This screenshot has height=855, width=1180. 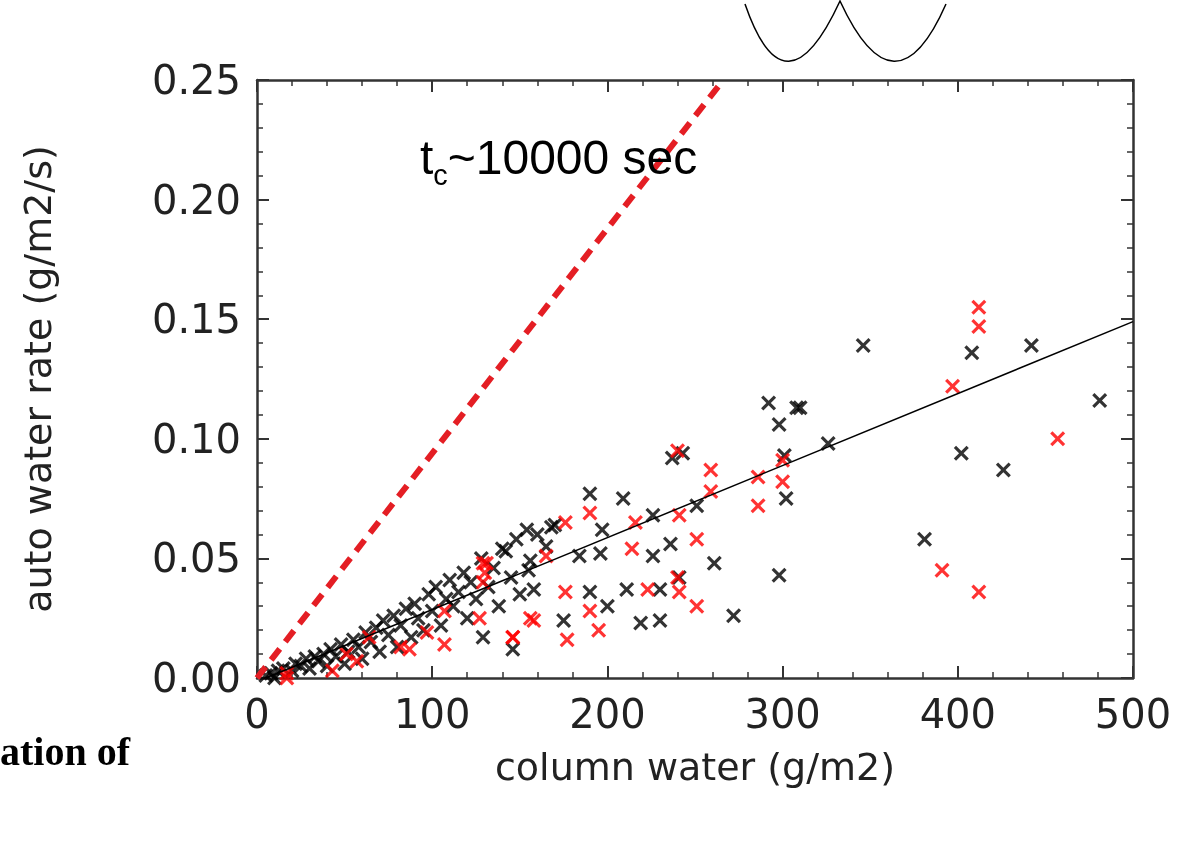 What do you see at coordinates (196, 438) in the screenshot?
I see `y-tick-label: 0.10` at bounding box center [196, 438].